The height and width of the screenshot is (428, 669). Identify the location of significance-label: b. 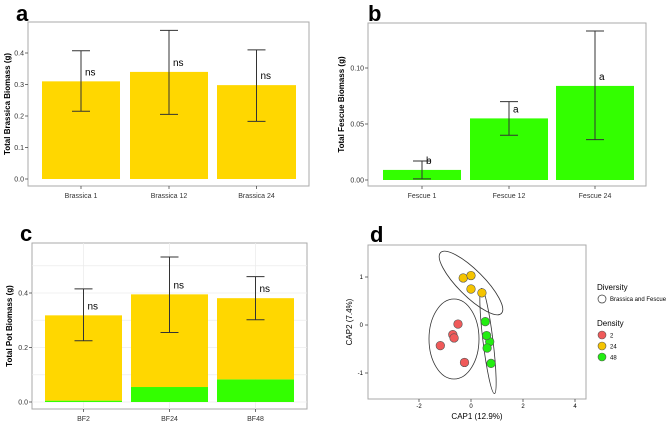
(429, 161).